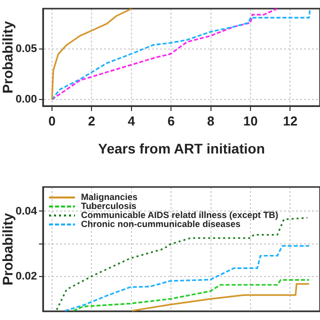 This screenshot has width=320, height=320. I want to click on legend-label: Tuberculosis, so click(108, 205).